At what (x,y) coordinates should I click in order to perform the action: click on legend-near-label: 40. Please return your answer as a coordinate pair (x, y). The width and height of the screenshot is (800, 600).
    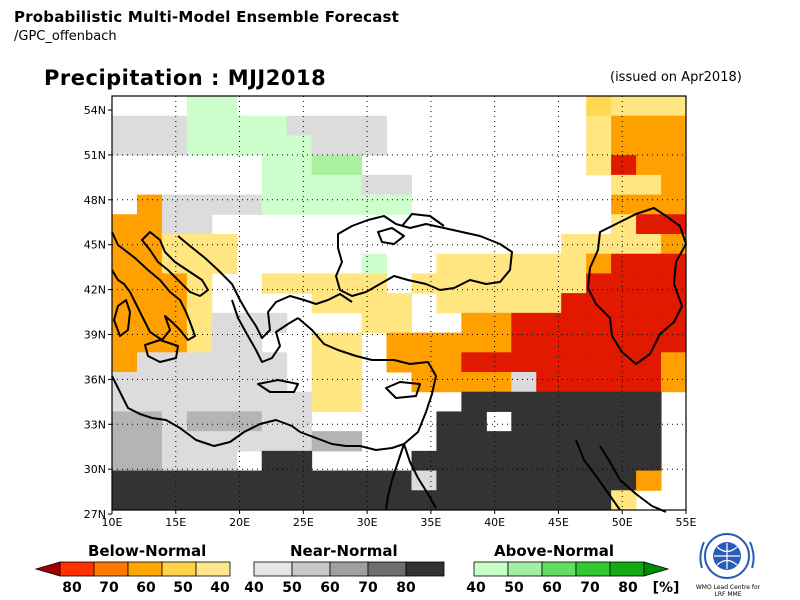
    Looking at the image, I should click on (254, 588).